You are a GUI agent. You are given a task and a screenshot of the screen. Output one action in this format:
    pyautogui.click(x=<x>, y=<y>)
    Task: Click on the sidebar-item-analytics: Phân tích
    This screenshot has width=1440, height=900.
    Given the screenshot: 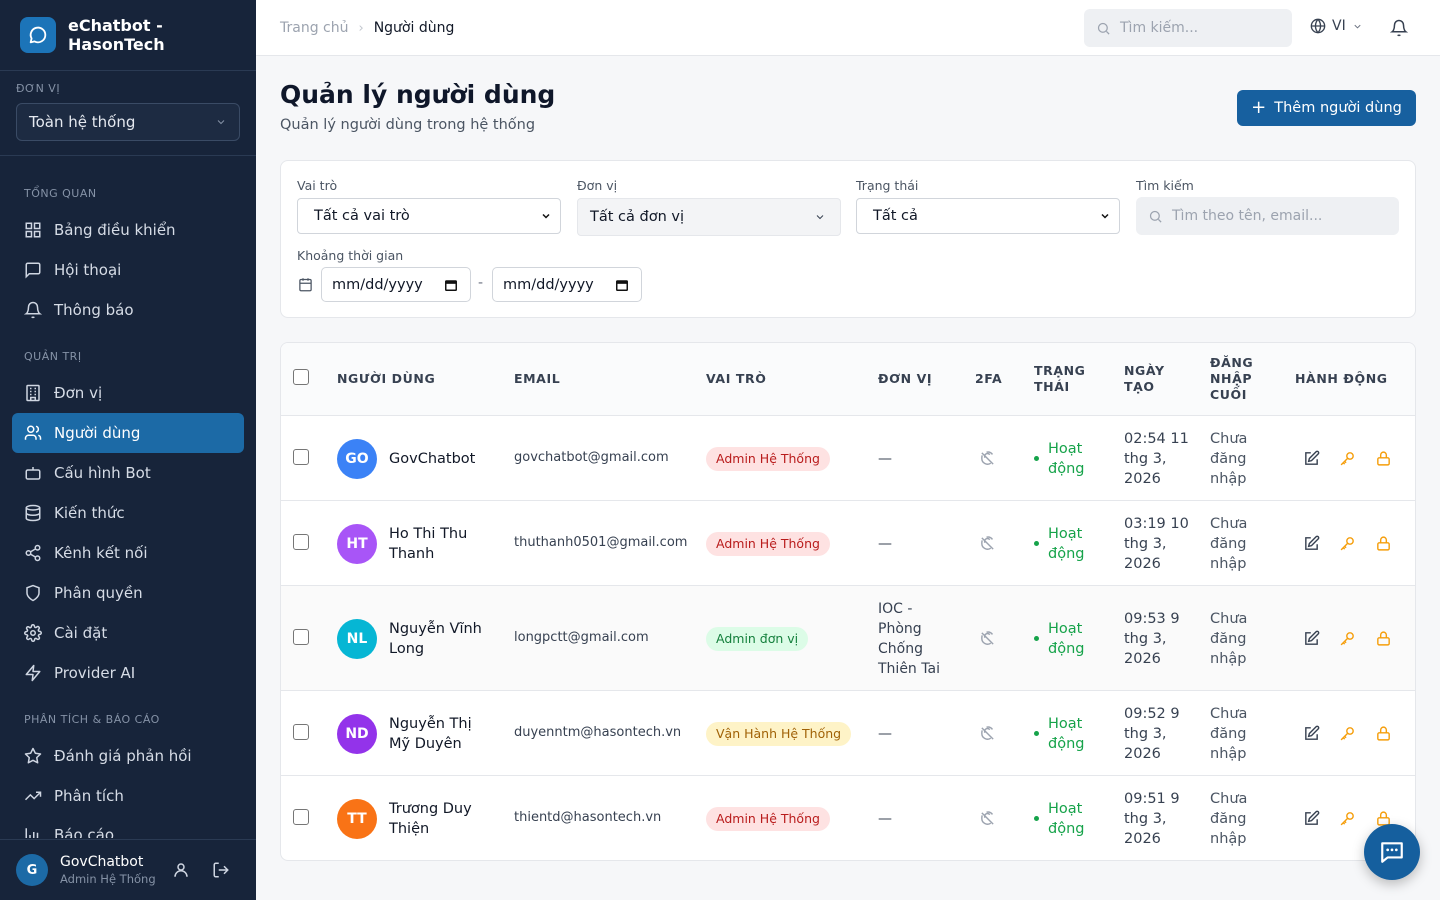 What is the action you would take?
    pyautogui.click(x=128, y=796)
    